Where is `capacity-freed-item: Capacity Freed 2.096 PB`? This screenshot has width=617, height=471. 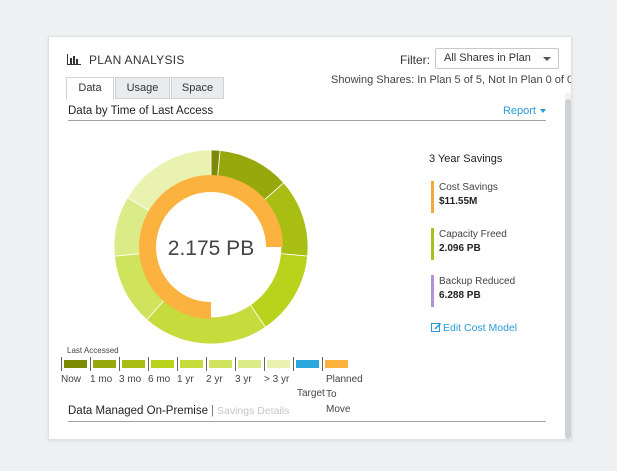
capacity-freed-item: Capacity Freed 2.096 PB is located at coordinates (486, 244).